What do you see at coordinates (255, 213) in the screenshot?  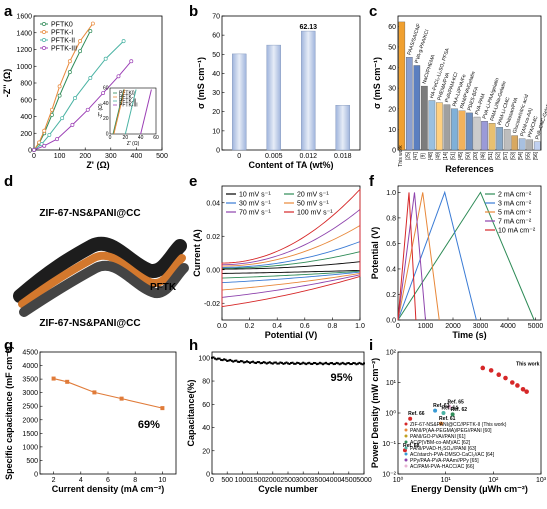 I see `panel-e-legend-label: 70 mV s⁻¹` at bounding box center [255, 213].